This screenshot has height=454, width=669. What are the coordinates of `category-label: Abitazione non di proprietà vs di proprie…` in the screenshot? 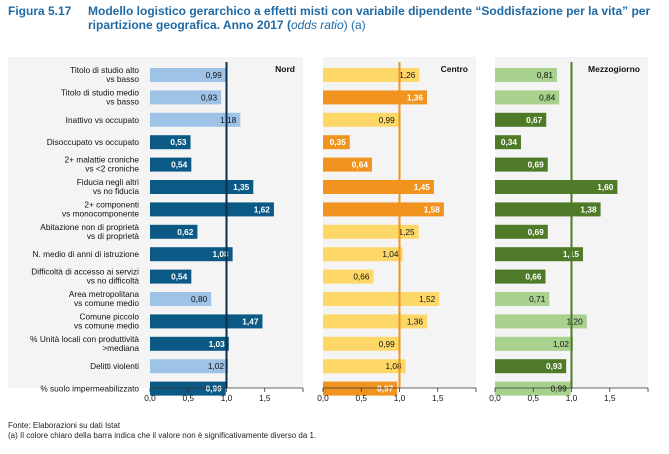 It's located at (89, 231).